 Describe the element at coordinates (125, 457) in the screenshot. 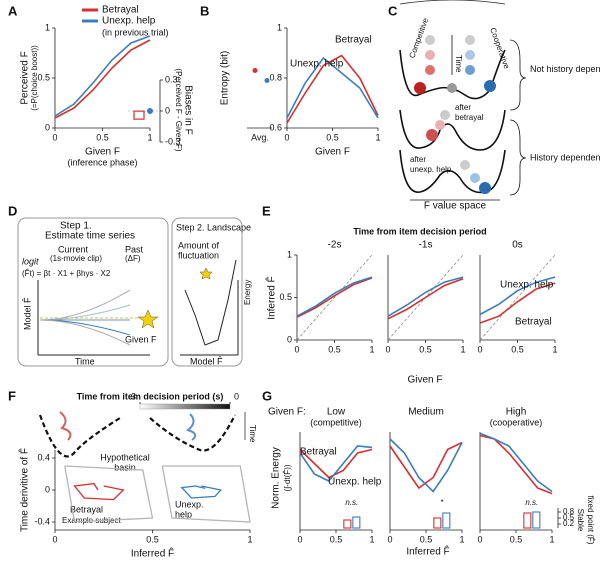

I see `f-text: Hypothetical` at that location.